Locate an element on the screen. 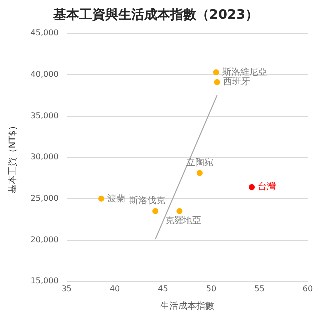 The height and width of the screenshot is (320, 320). y-tick-label: 40,000 is located at coordinates (44, 75).